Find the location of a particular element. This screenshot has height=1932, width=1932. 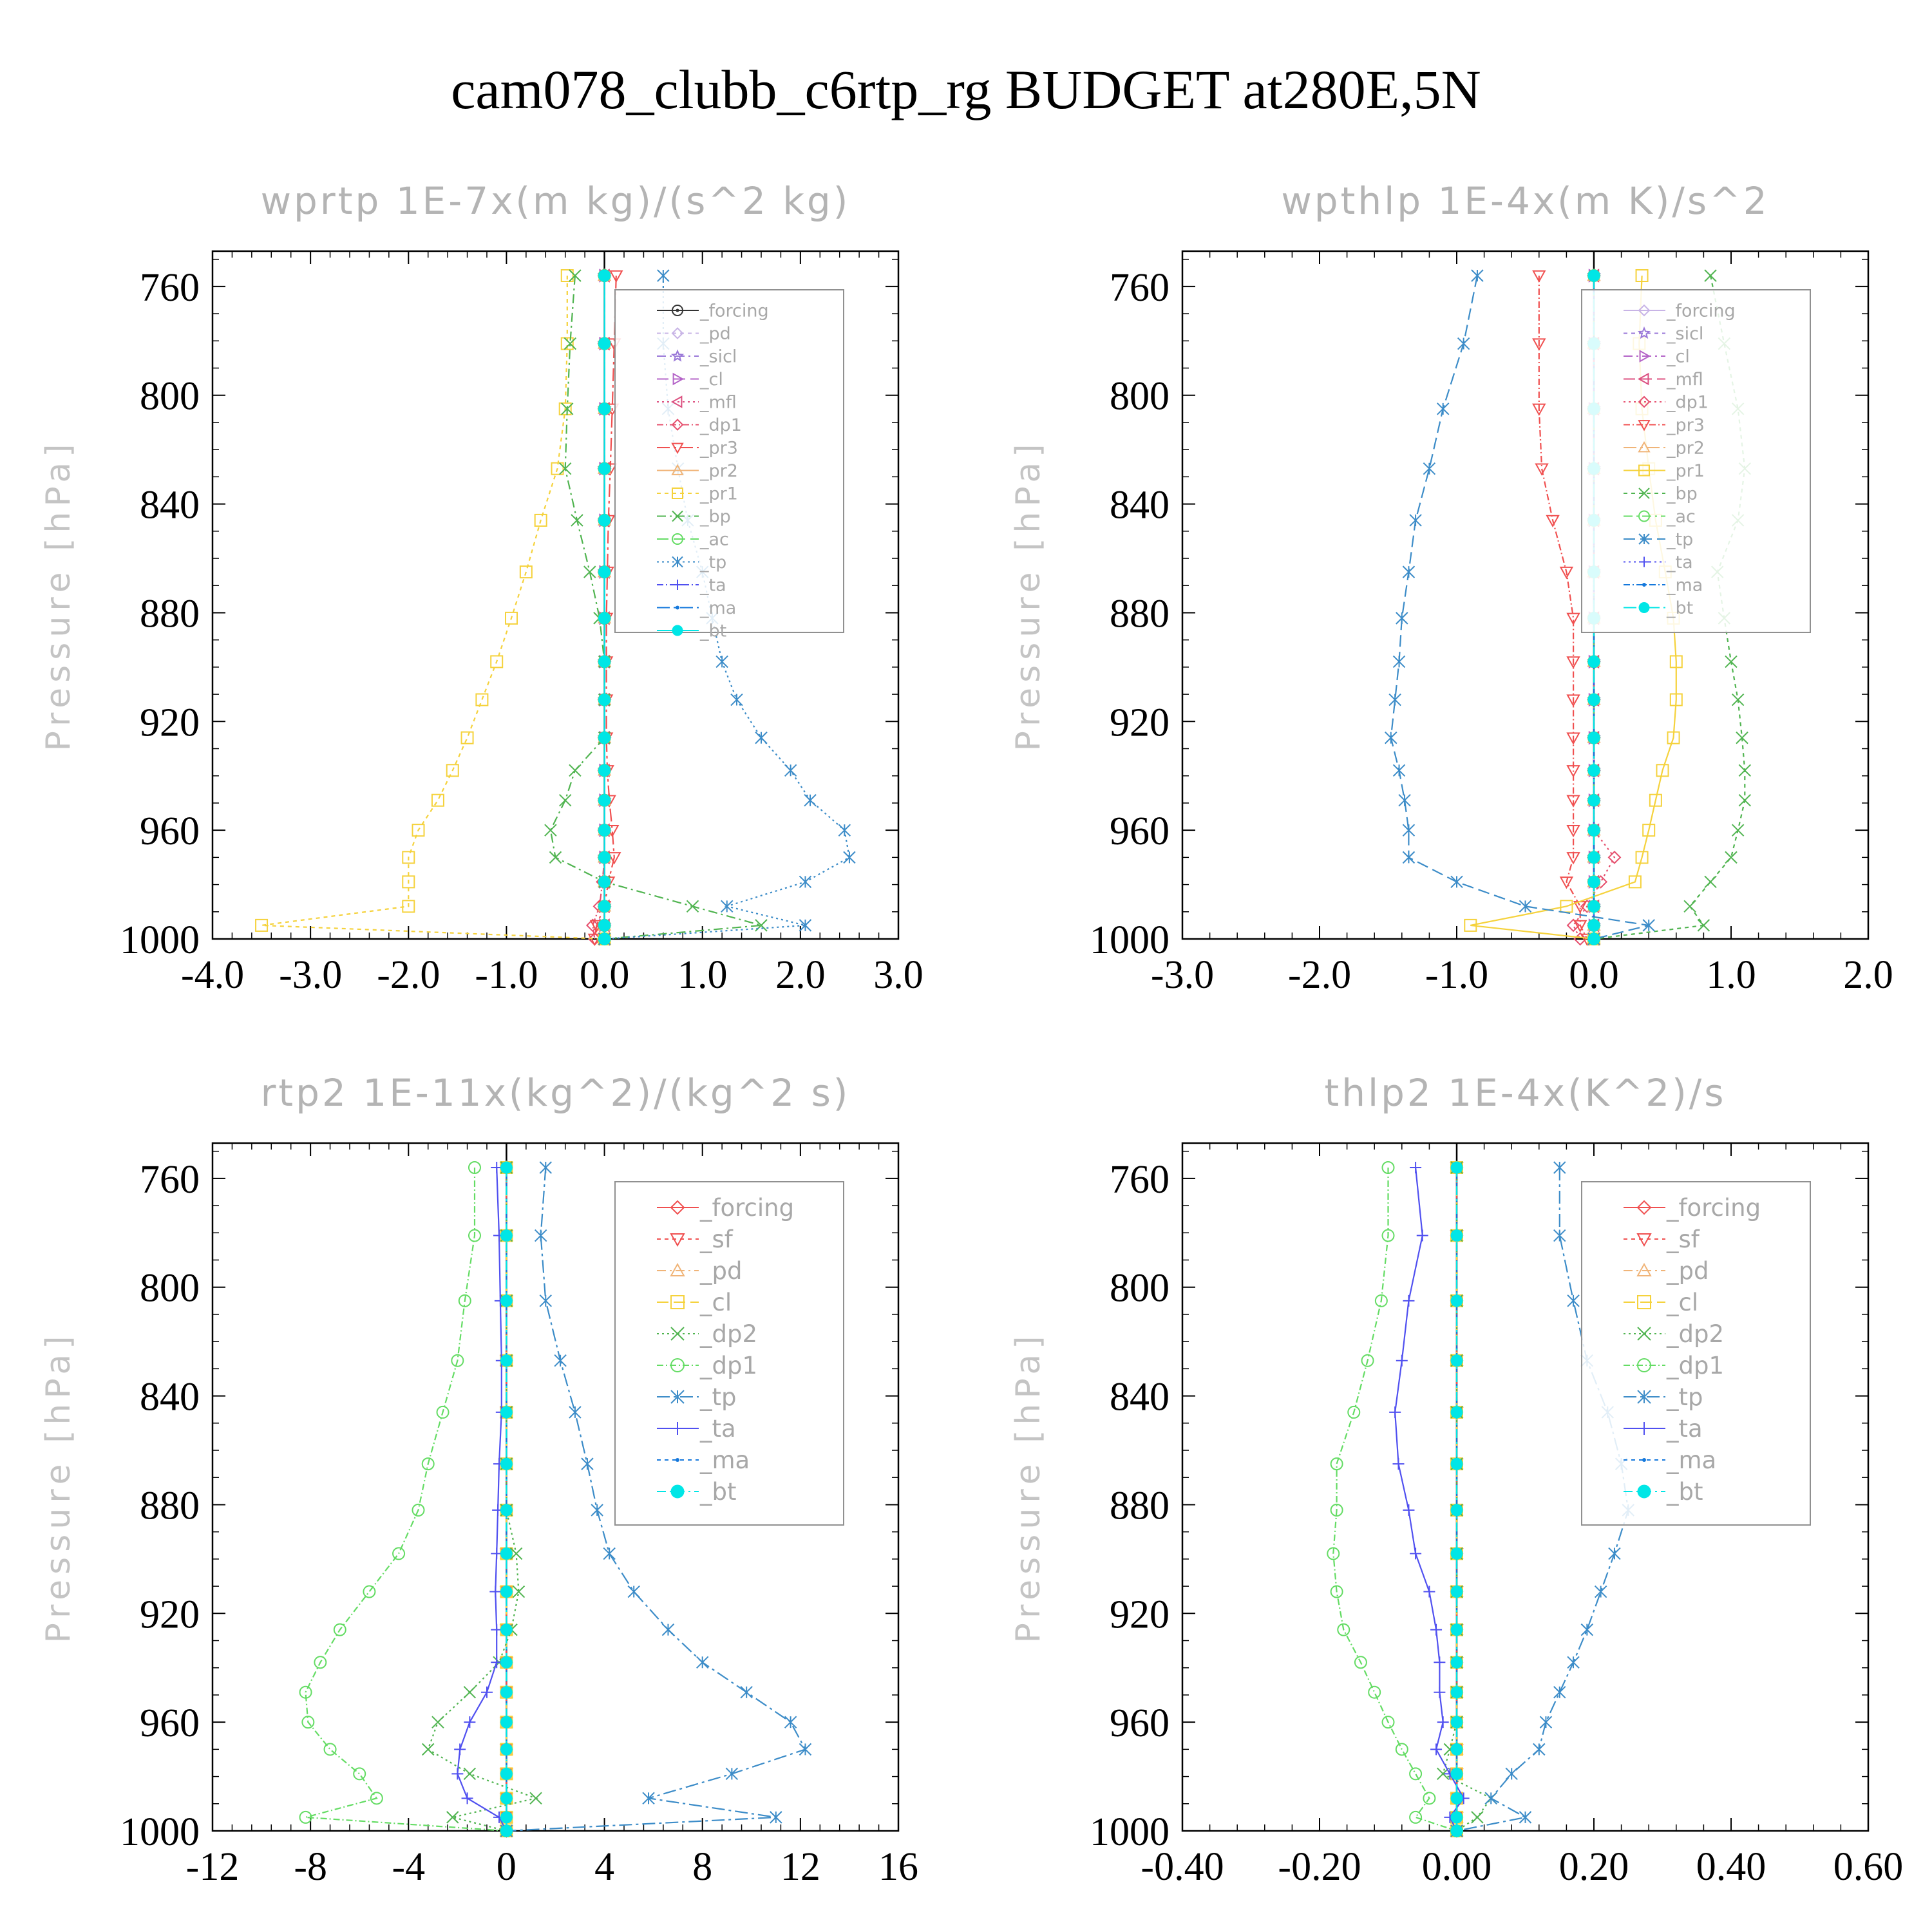

figure-title: cam078_clubb_c6rtp_rg BUDGET at280E,5N is located at coordinates (966, 89).